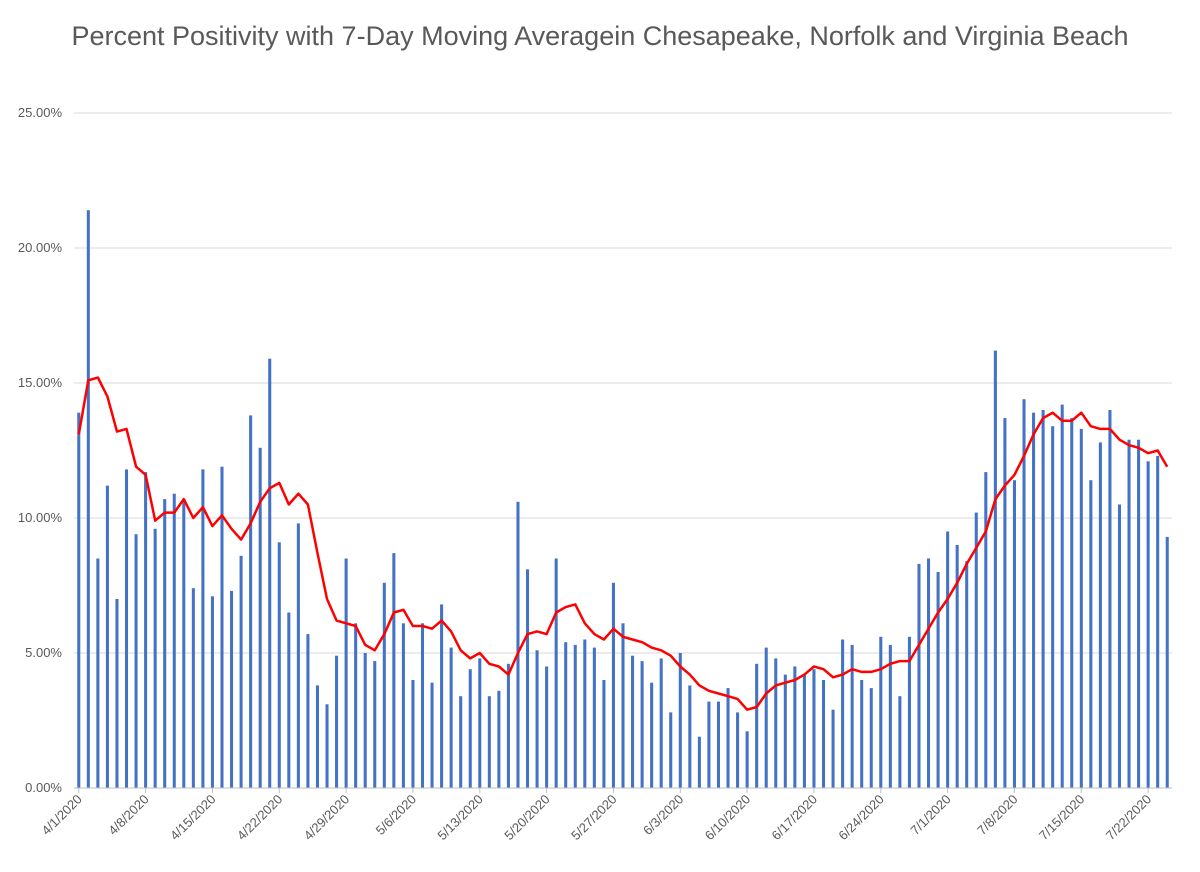 This screenshot has height=872, width=1200. I want to click on x-tick-label: 5/27/2020, so click(594, 818).